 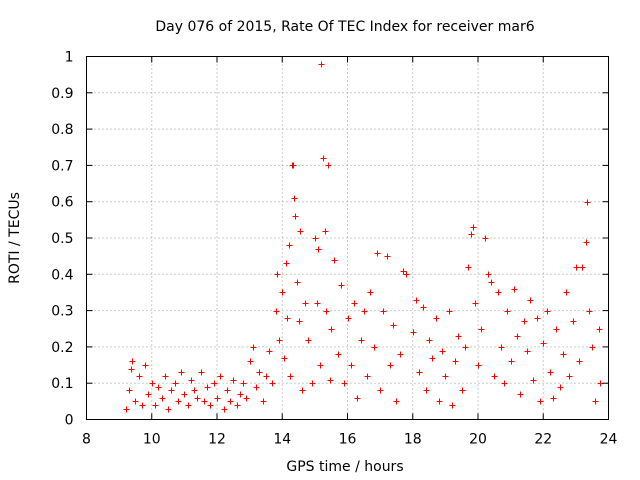 What do you see at coordinates (69, 58) in the screenshot?
I see `y-tick-label: 1` at bounding box center [69, 58].